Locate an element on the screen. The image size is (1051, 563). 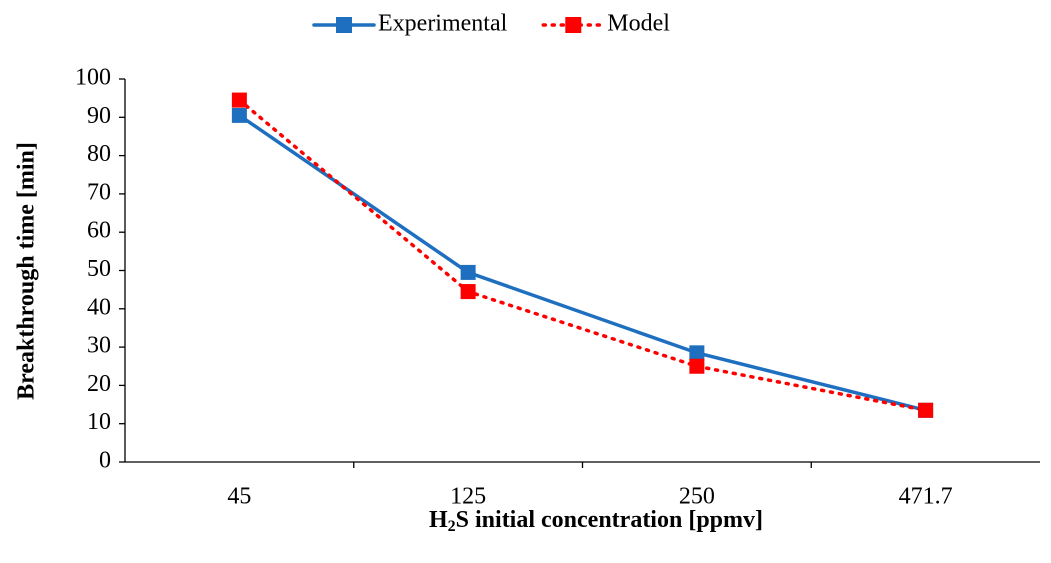
y-tick-label: 30 is located at coordinates (99, 346).